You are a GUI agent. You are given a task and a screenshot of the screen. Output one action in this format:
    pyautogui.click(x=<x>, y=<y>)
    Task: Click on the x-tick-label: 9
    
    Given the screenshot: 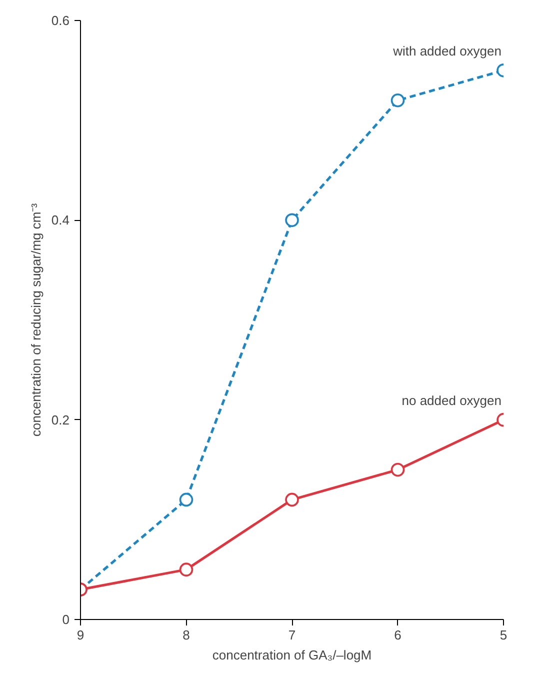 What is the action you would take?
    pyautogui.click(x=80, y=635)
    